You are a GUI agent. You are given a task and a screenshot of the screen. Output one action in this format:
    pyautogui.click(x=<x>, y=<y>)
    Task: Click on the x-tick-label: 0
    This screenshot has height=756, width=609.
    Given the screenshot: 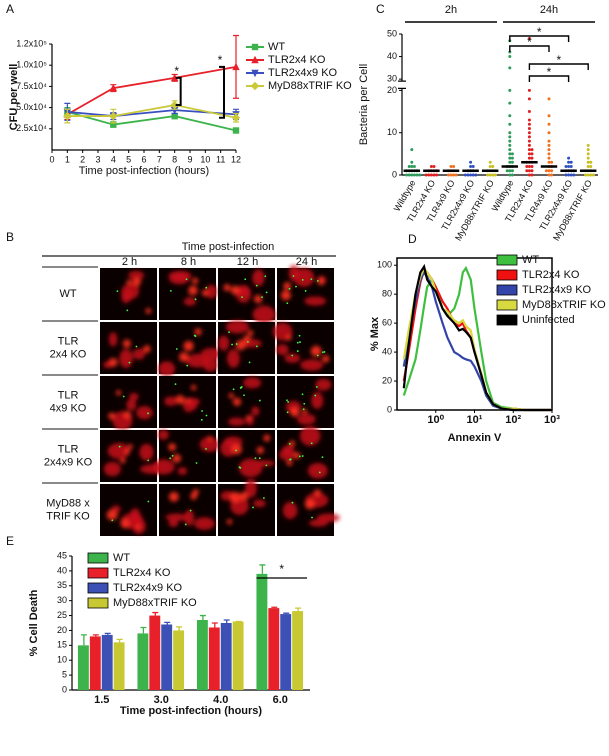 What is the action you would take?
    pyautogui.click(x=51, y=159)
    